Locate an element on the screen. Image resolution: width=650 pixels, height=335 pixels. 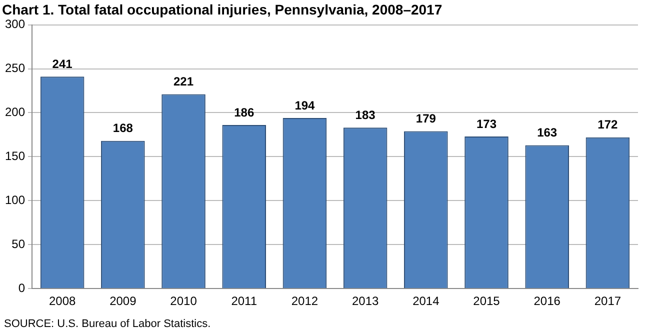
x-tick-label: 2017 is located at coordinates (608, 301).